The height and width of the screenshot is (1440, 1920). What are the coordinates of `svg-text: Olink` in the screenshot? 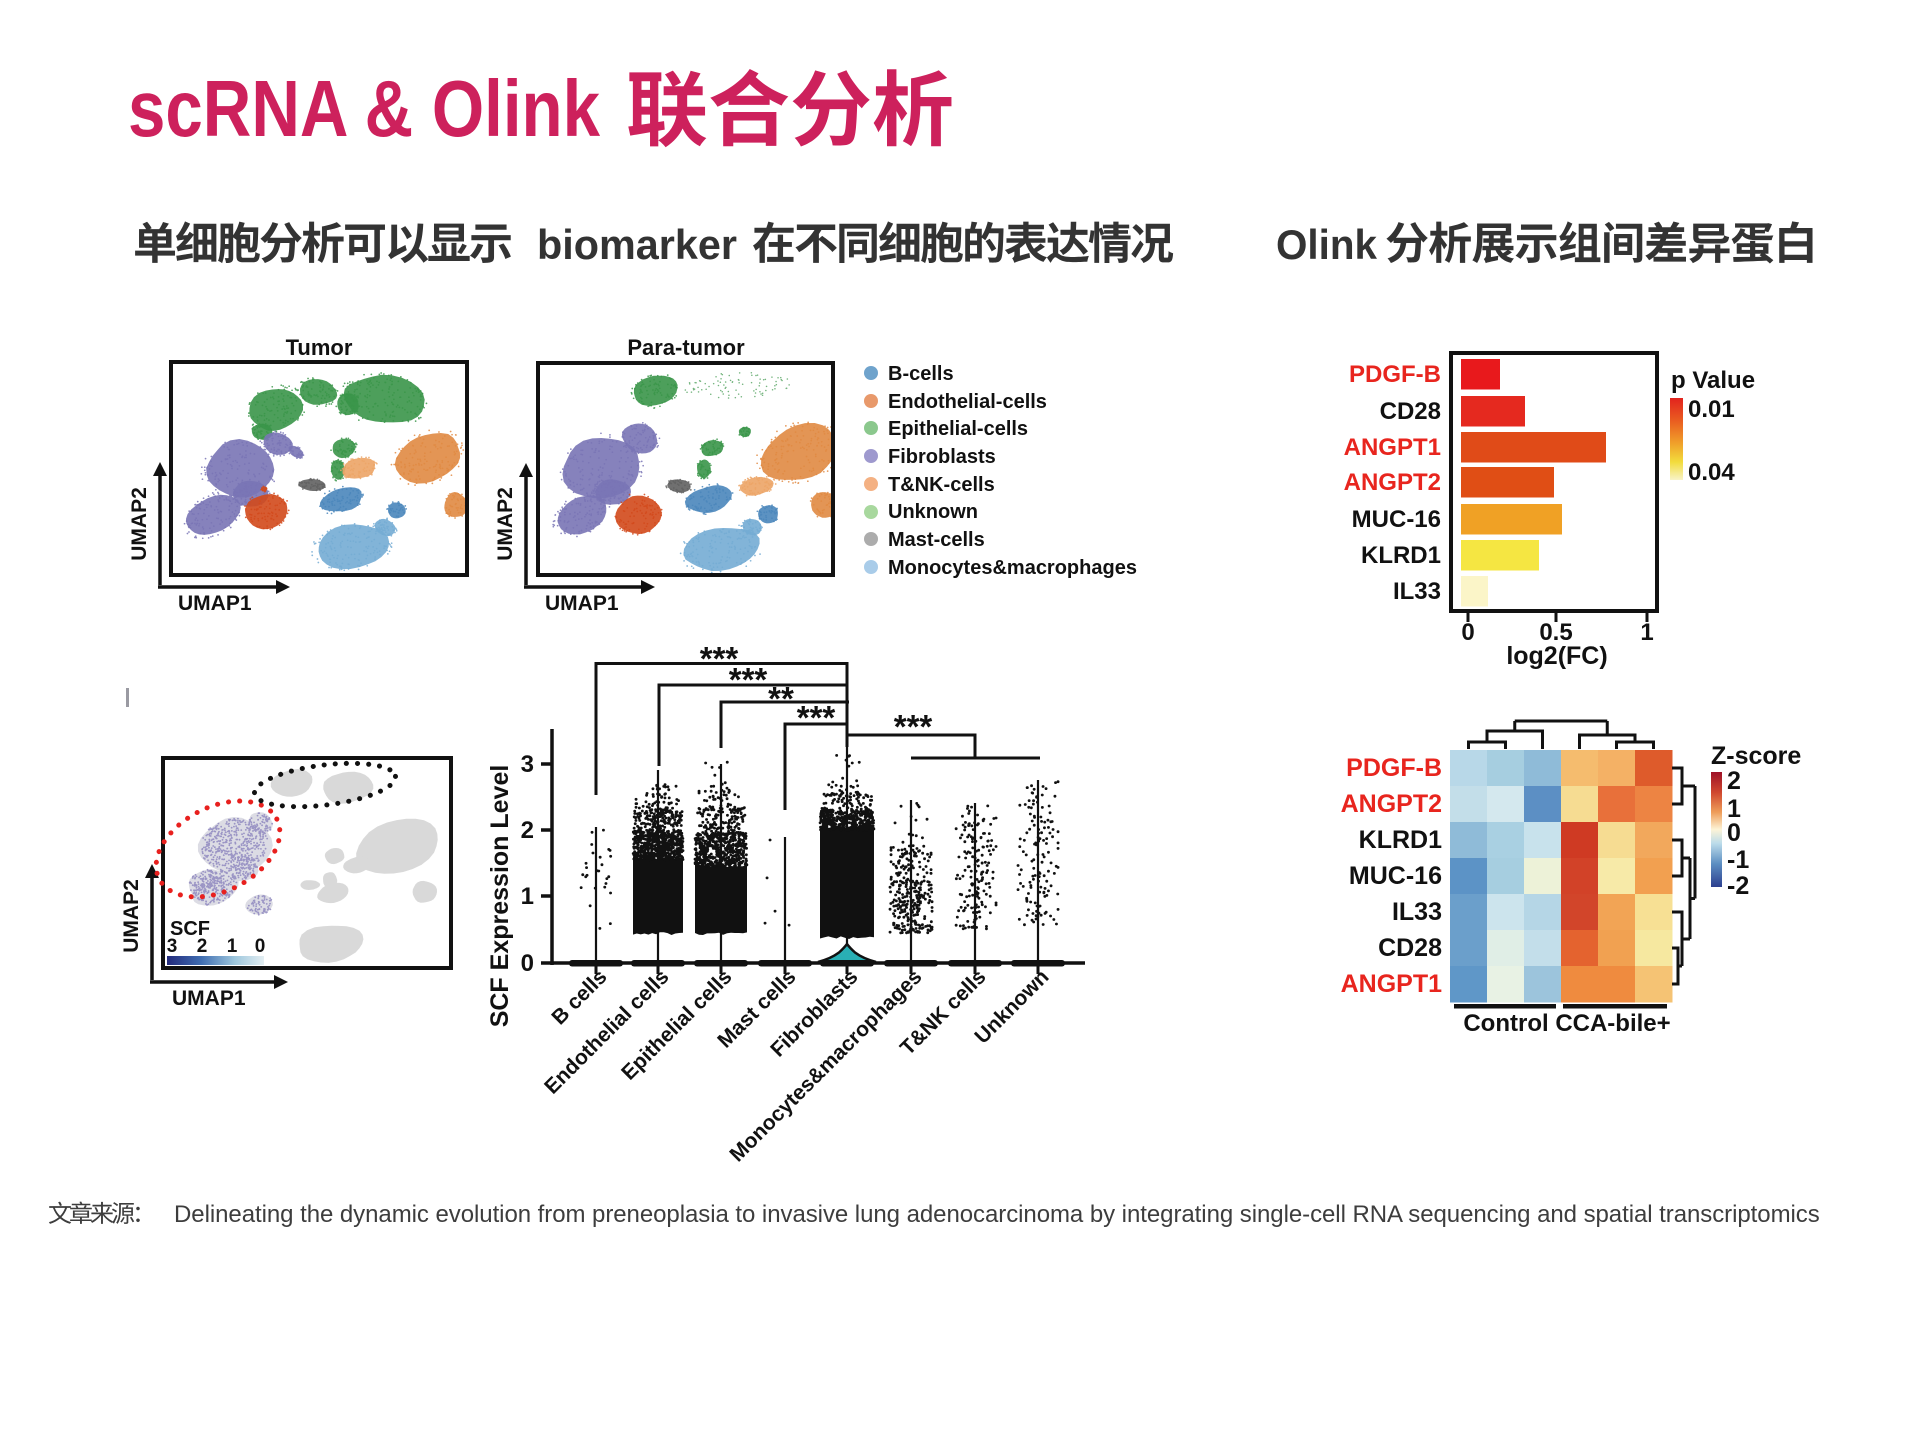 It's located at (1327, 244).